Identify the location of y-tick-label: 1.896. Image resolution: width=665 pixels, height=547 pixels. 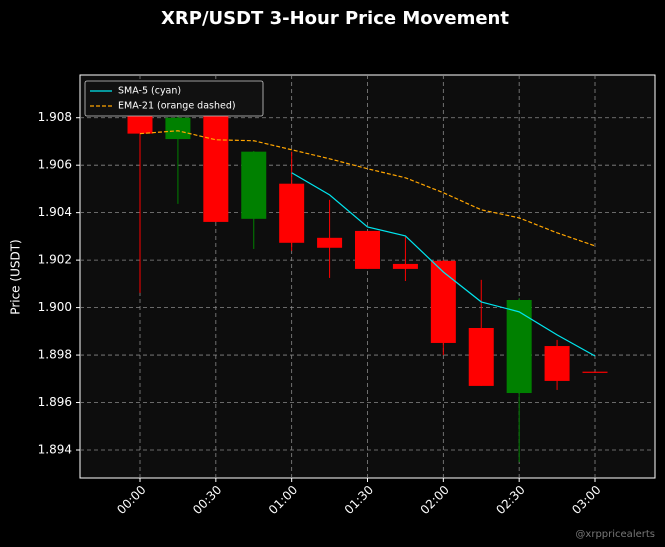
(55, 402).